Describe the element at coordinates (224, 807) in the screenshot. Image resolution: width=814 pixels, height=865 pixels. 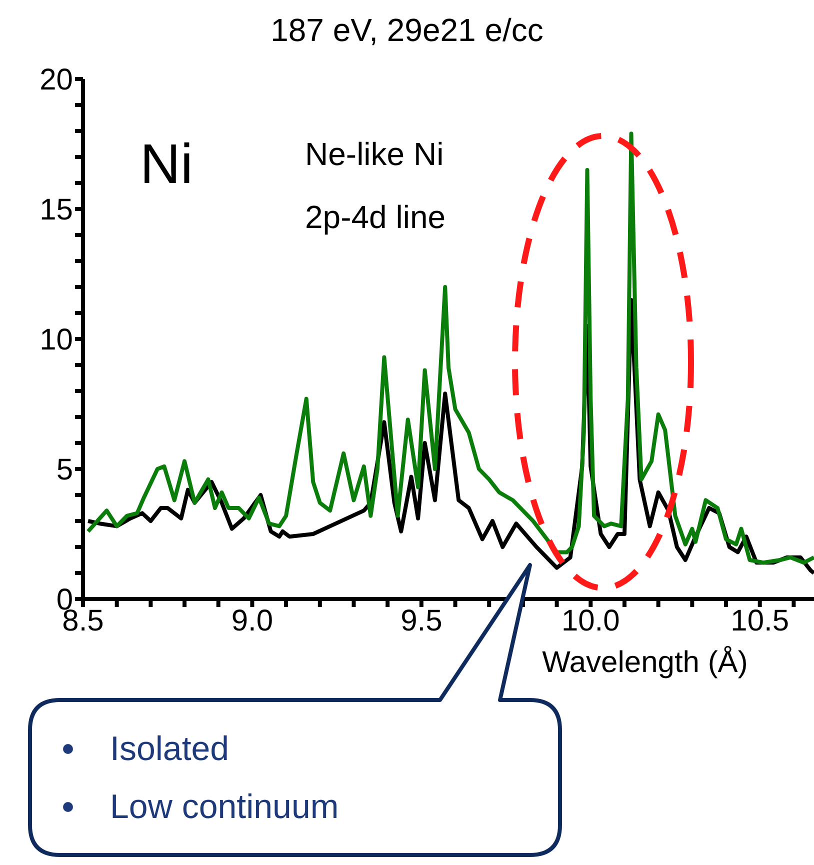
I see `text: Low continuum` at that location.